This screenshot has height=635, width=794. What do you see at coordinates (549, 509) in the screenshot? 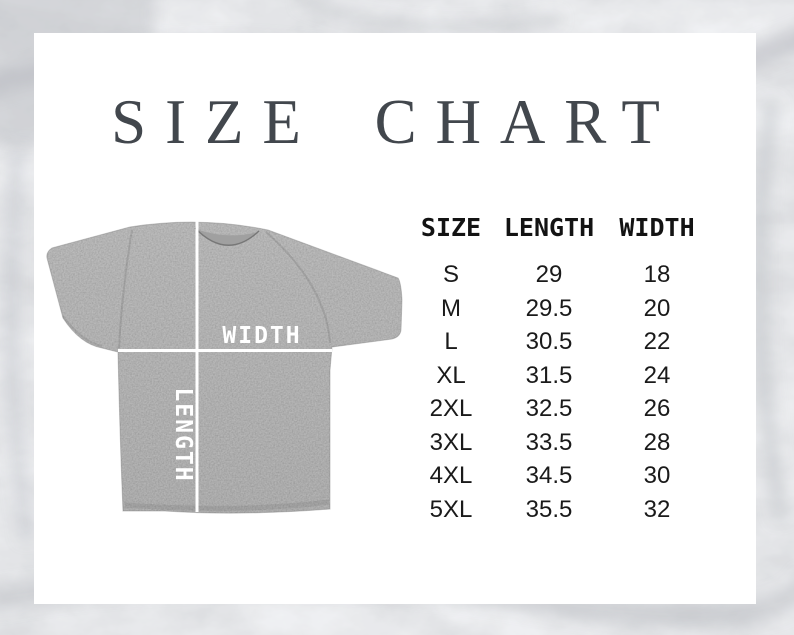
I see `cell-length: 35.5` at bounding box center [549, 509].